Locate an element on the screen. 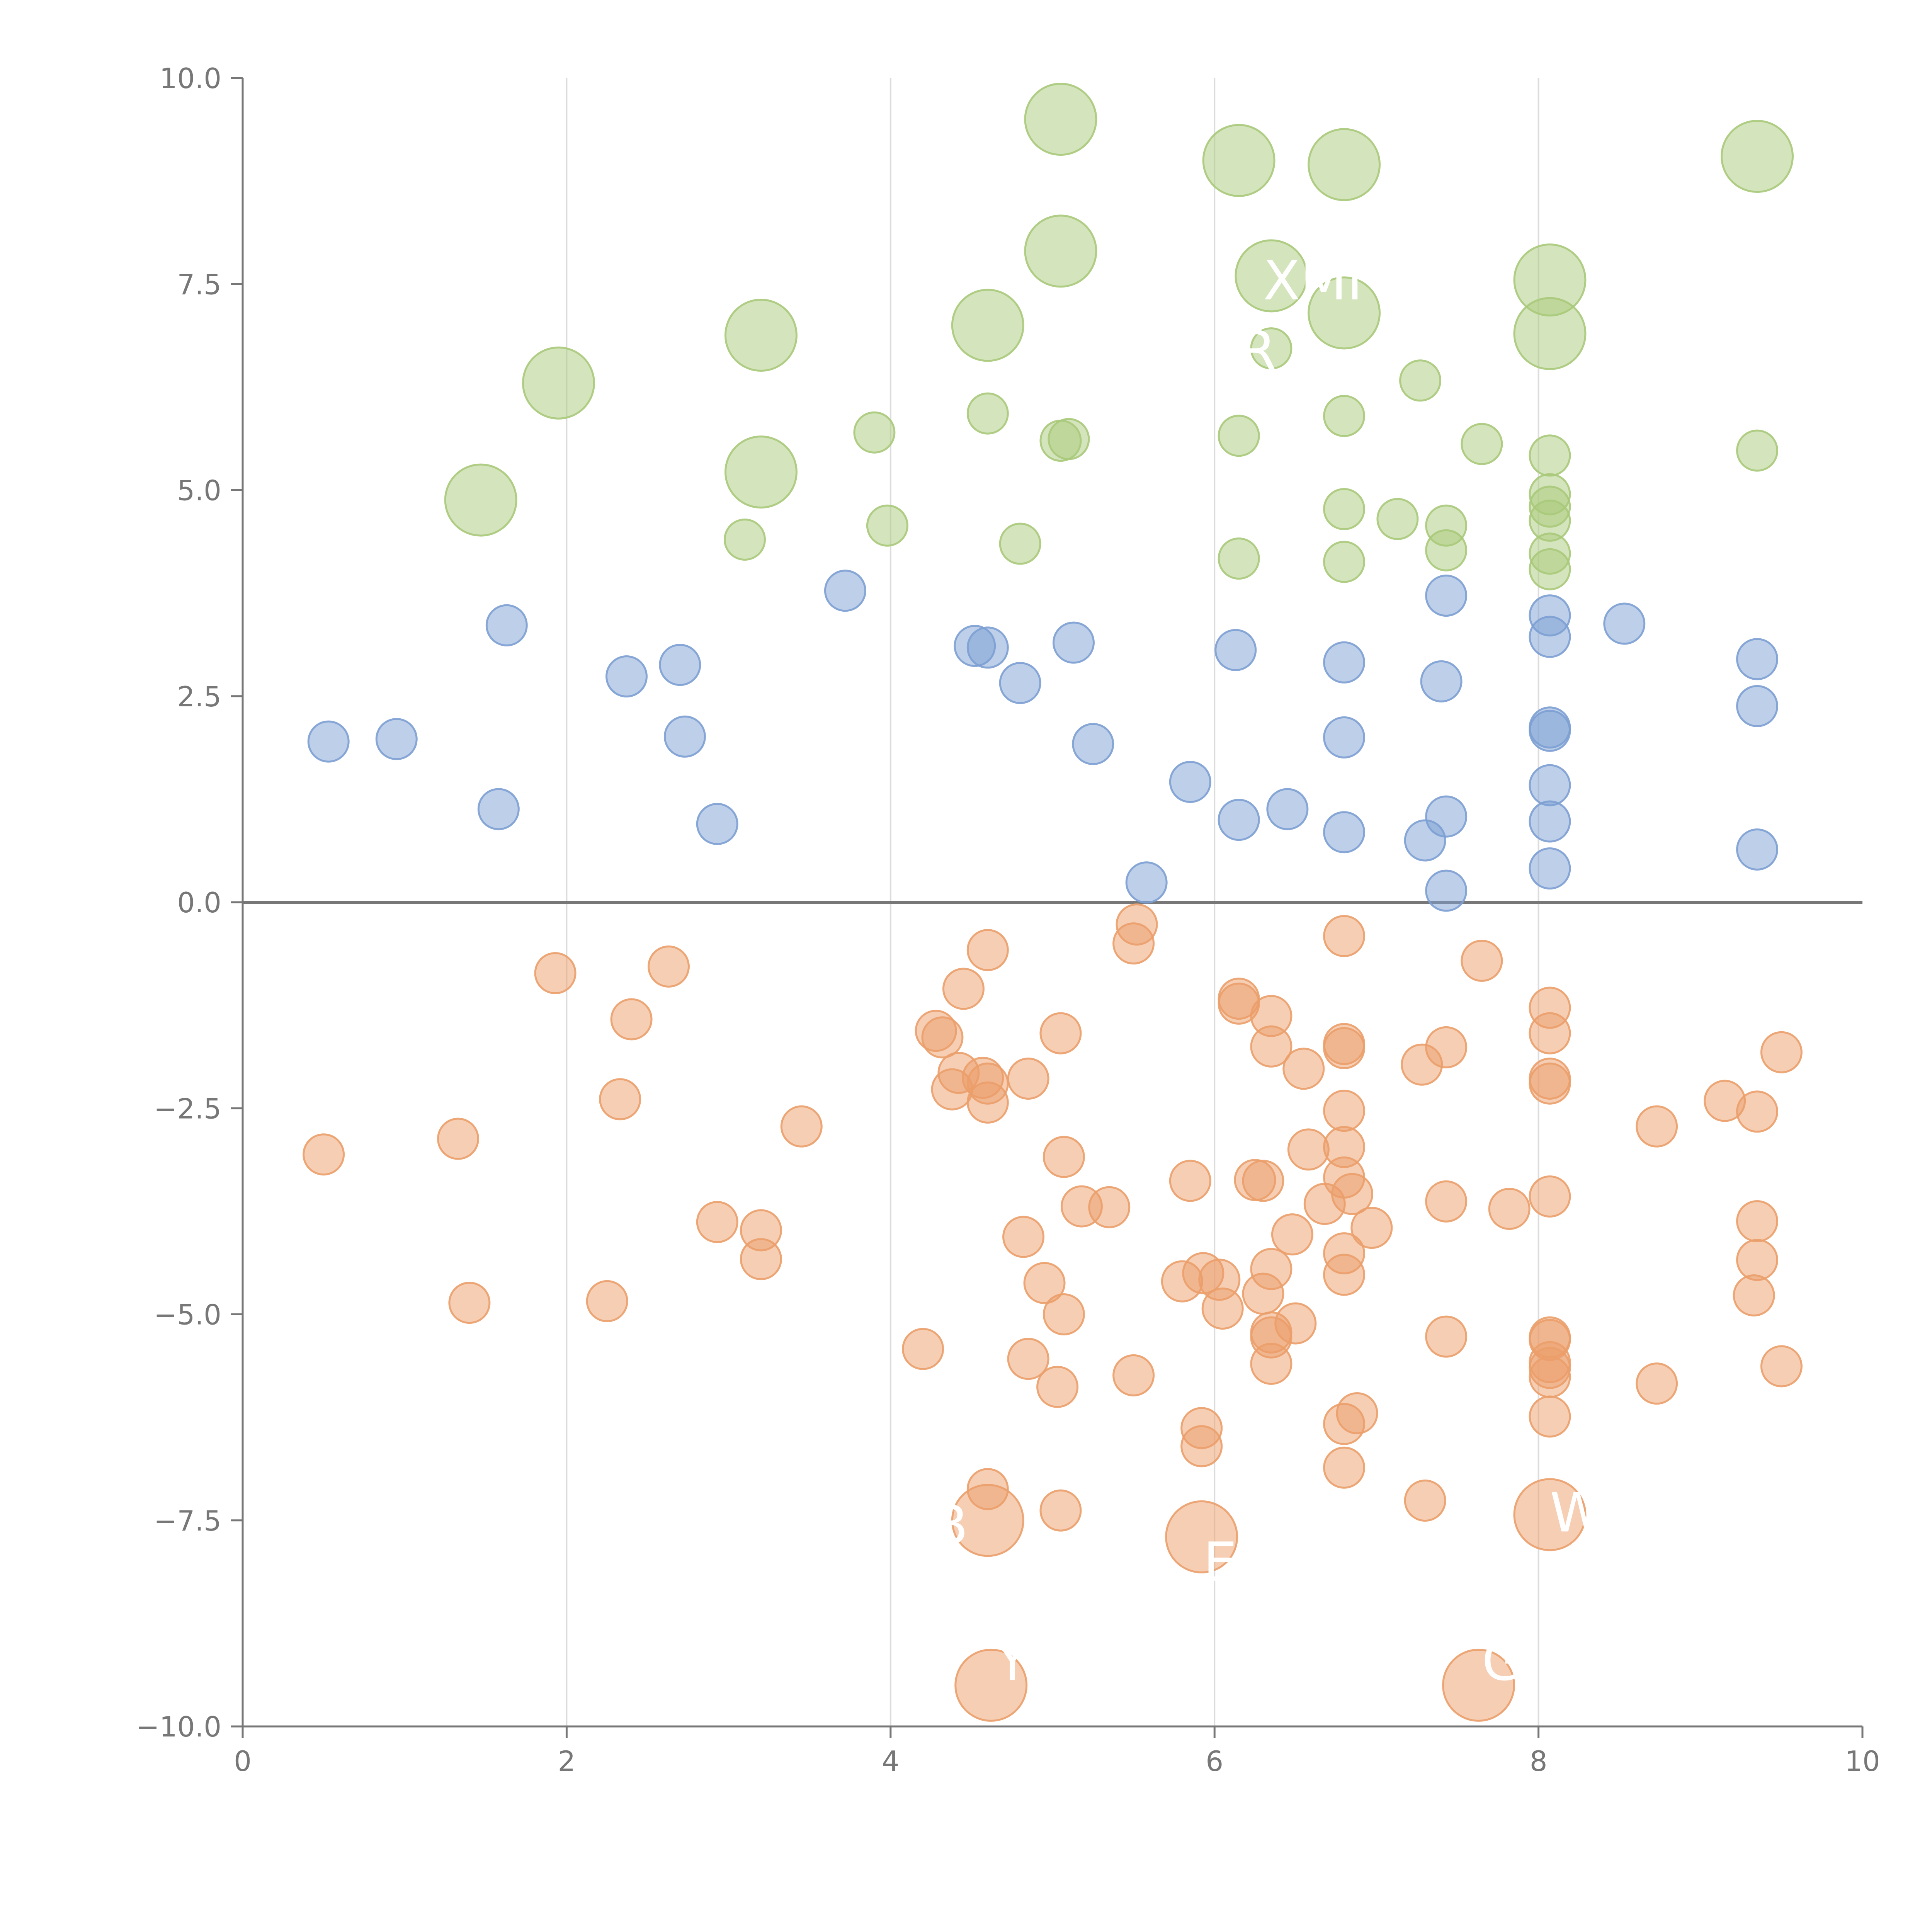 This screenshot has height=1932, width=1932. x-tick-label-1: 2 is located at coordinates (567, 1761).